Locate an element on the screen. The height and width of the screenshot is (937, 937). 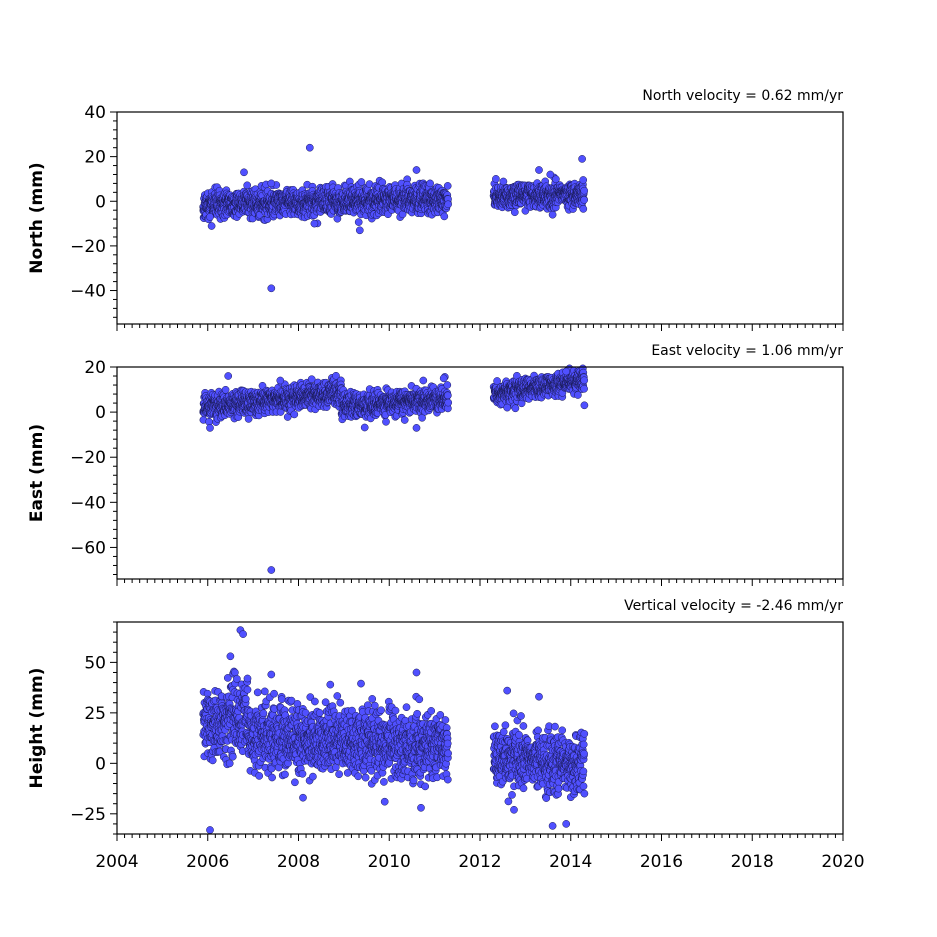
y-tick-label: 40 is located at coordinates (95, 113).